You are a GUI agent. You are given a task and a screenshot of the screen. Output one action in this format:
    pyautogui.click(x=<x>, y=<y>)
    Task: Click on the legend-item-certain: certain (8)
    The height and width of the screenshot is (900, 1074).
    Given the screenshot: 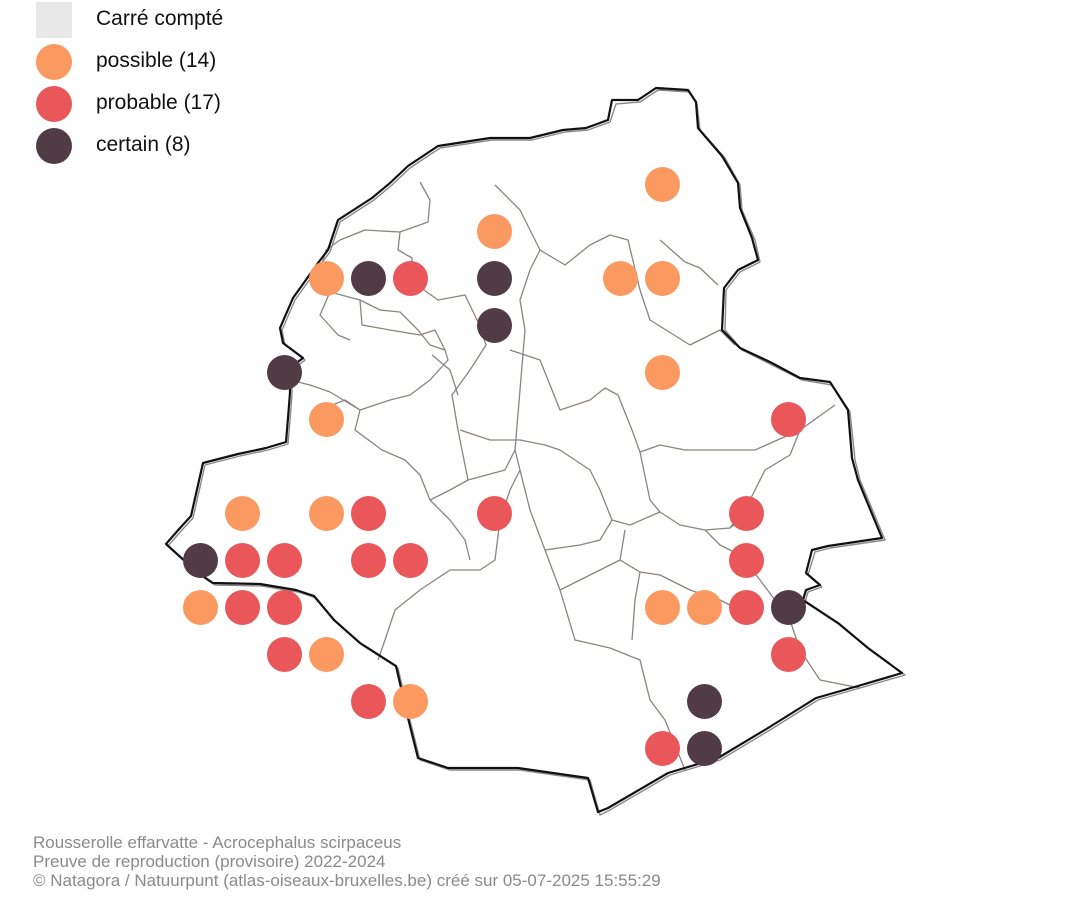 What is the action you would take?
    pyautogui.click(x=164, y=146)
    